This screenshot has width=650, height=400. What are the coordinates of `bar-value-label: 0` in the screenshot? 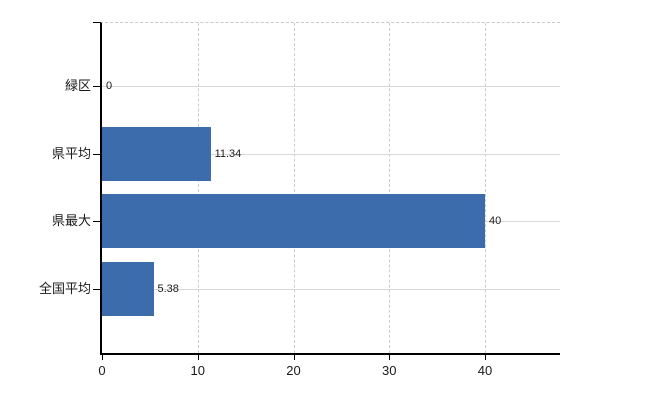 It's located at (109, 86).